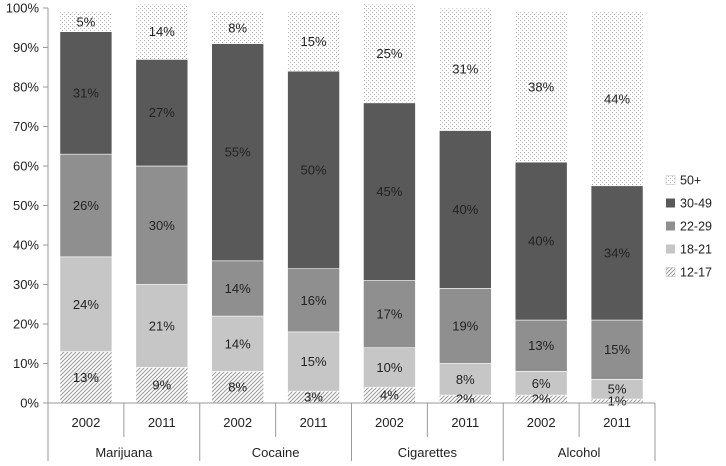  I want to click on data-label: 4%, so click(389, 395).